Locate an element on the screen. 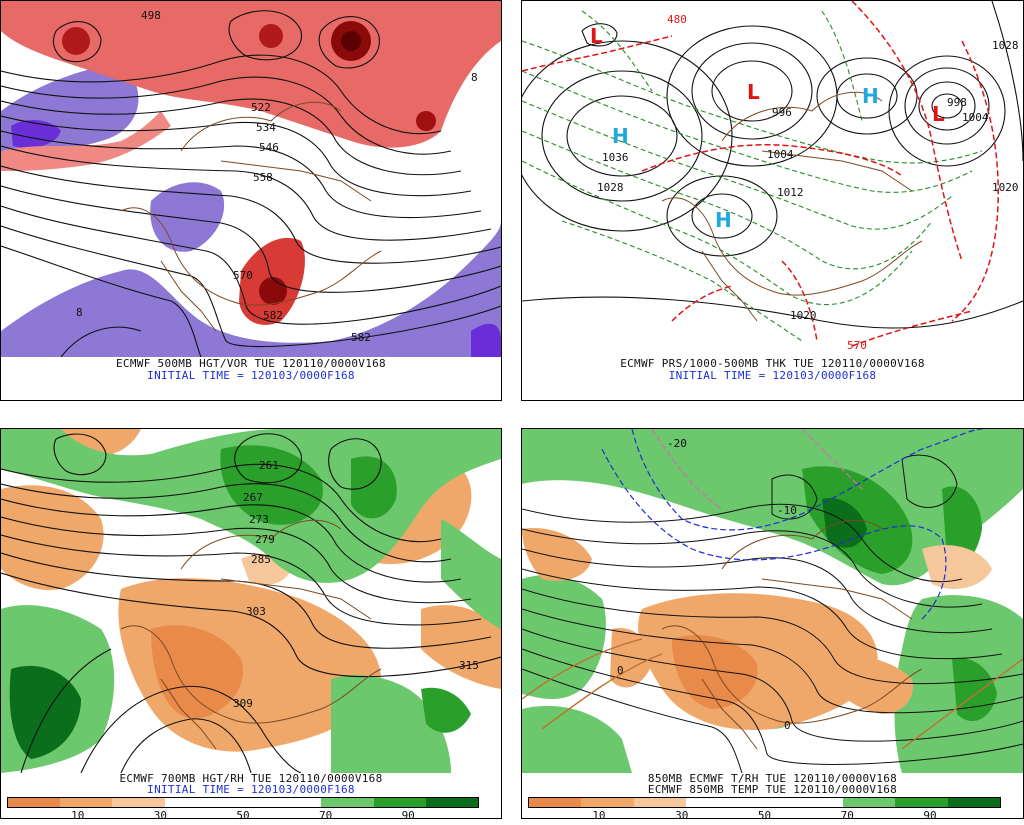 The height and width of the screenshot is (825, 1024). dry-region-west is located at coordinates (52, 537).